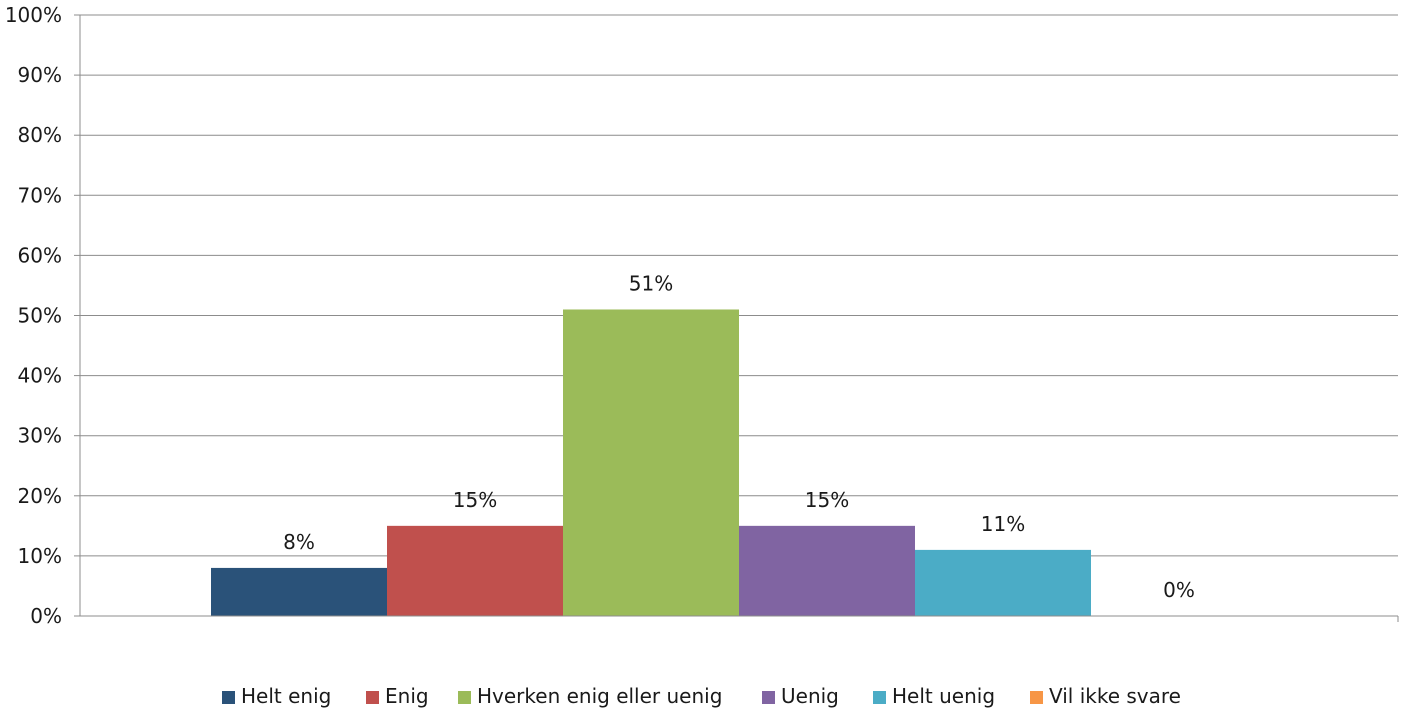 This screenshot has width=1408, height=720. What do you see at coordinates (40, 316) in the screenshot?
I see `y-tick-label: 50%` at bounding box center [40, 316].